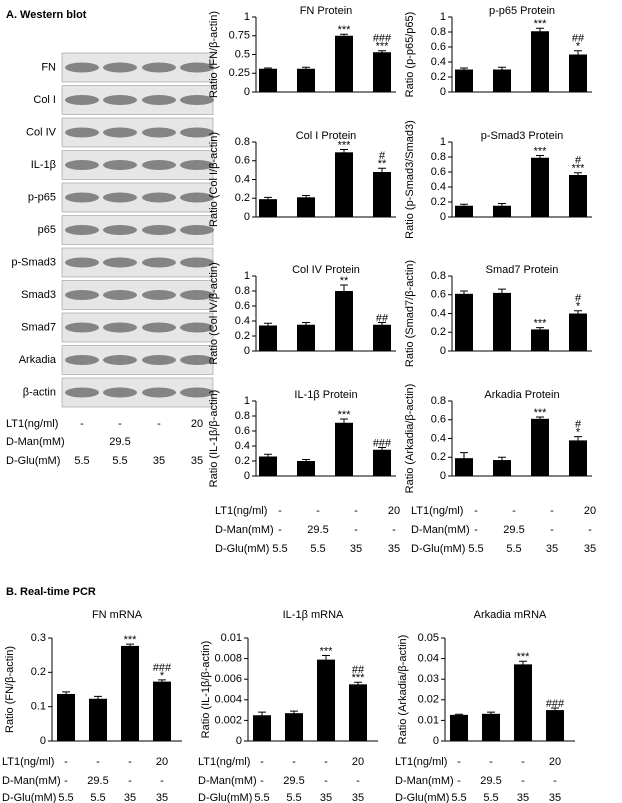  I want to click on significance-label: ###, so click(382, 39).